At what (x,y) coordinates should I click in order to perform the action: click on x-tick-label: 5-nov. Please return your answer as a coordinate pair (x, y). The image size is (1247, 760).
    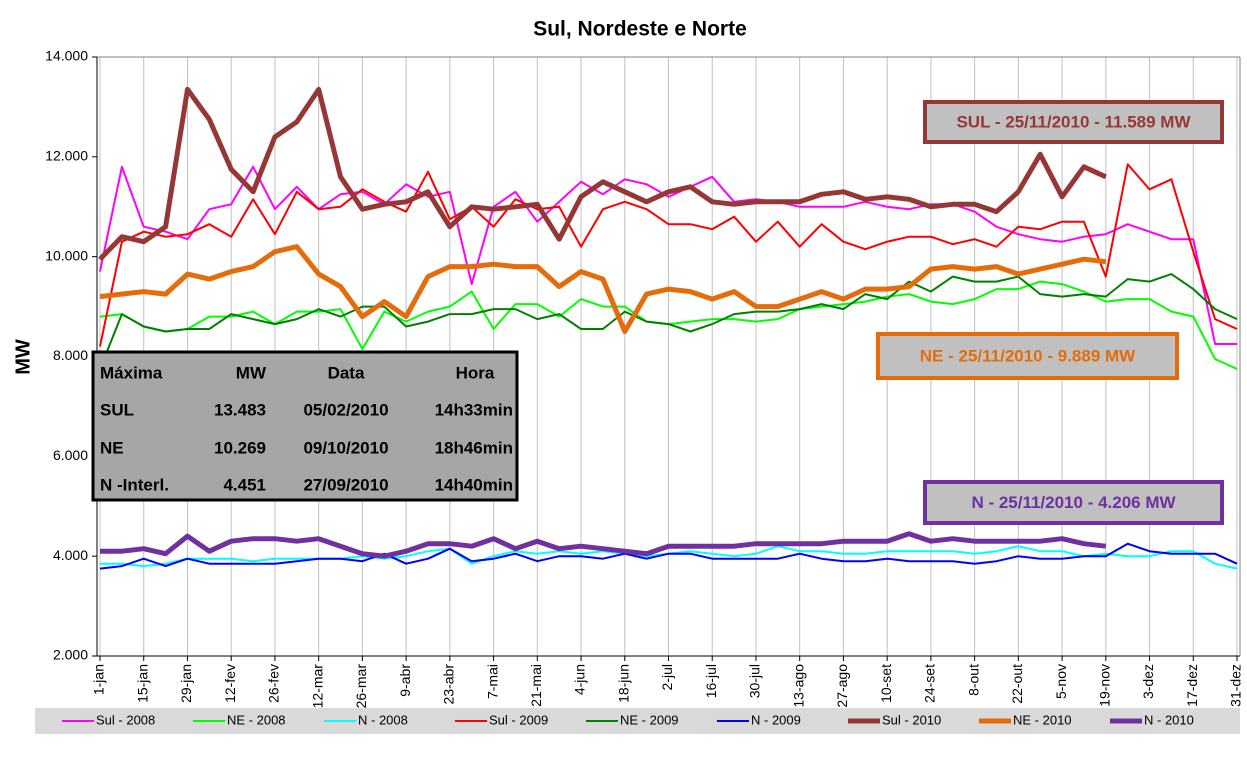
    Looking at the image, I should click on (1061, 681).